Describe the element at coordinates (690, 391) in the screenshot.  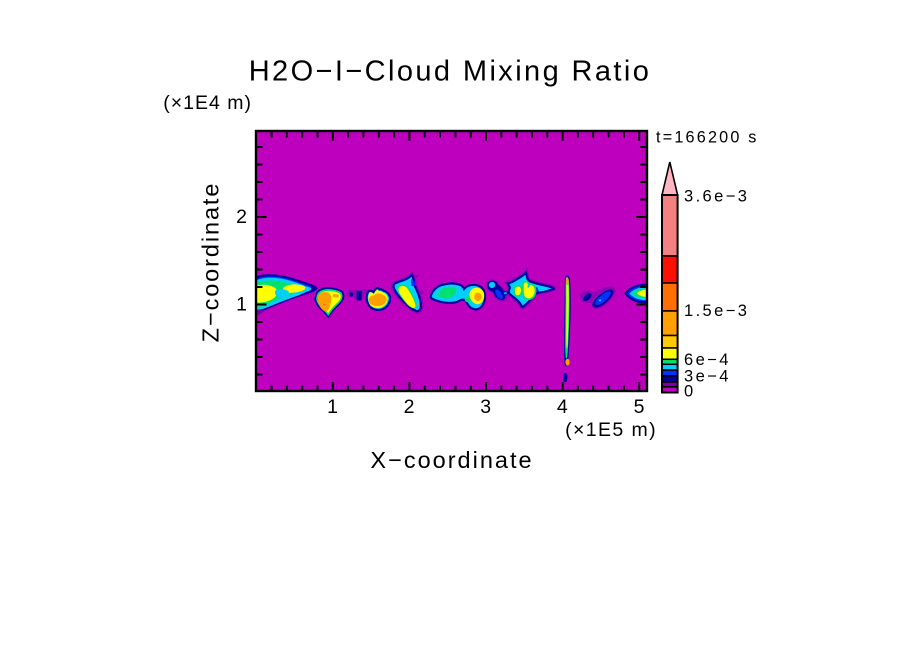
I see `svg-text: 0` at that location.